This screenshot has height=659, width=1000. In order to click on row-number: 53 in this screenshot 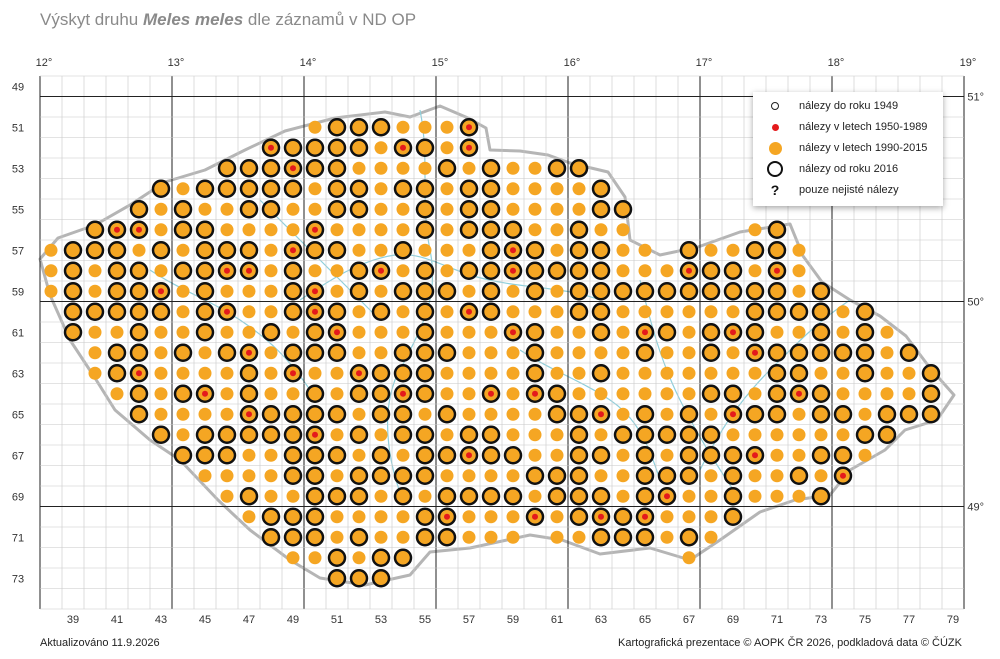, I will do `click(18, 169)`.